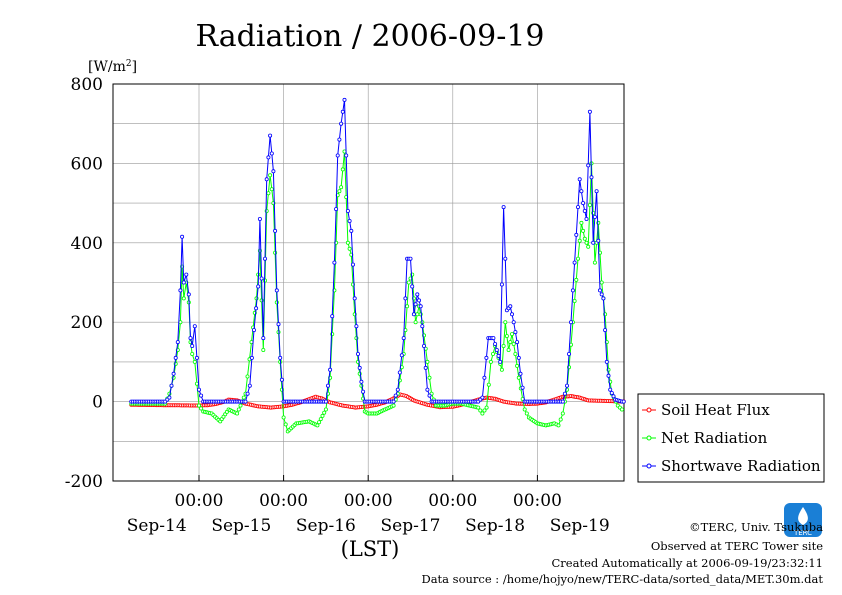  What do you see at coordinates (714, 438) in the screenshot?
I see `legend-label: Net Radiation` at bounding box center [714, 438].